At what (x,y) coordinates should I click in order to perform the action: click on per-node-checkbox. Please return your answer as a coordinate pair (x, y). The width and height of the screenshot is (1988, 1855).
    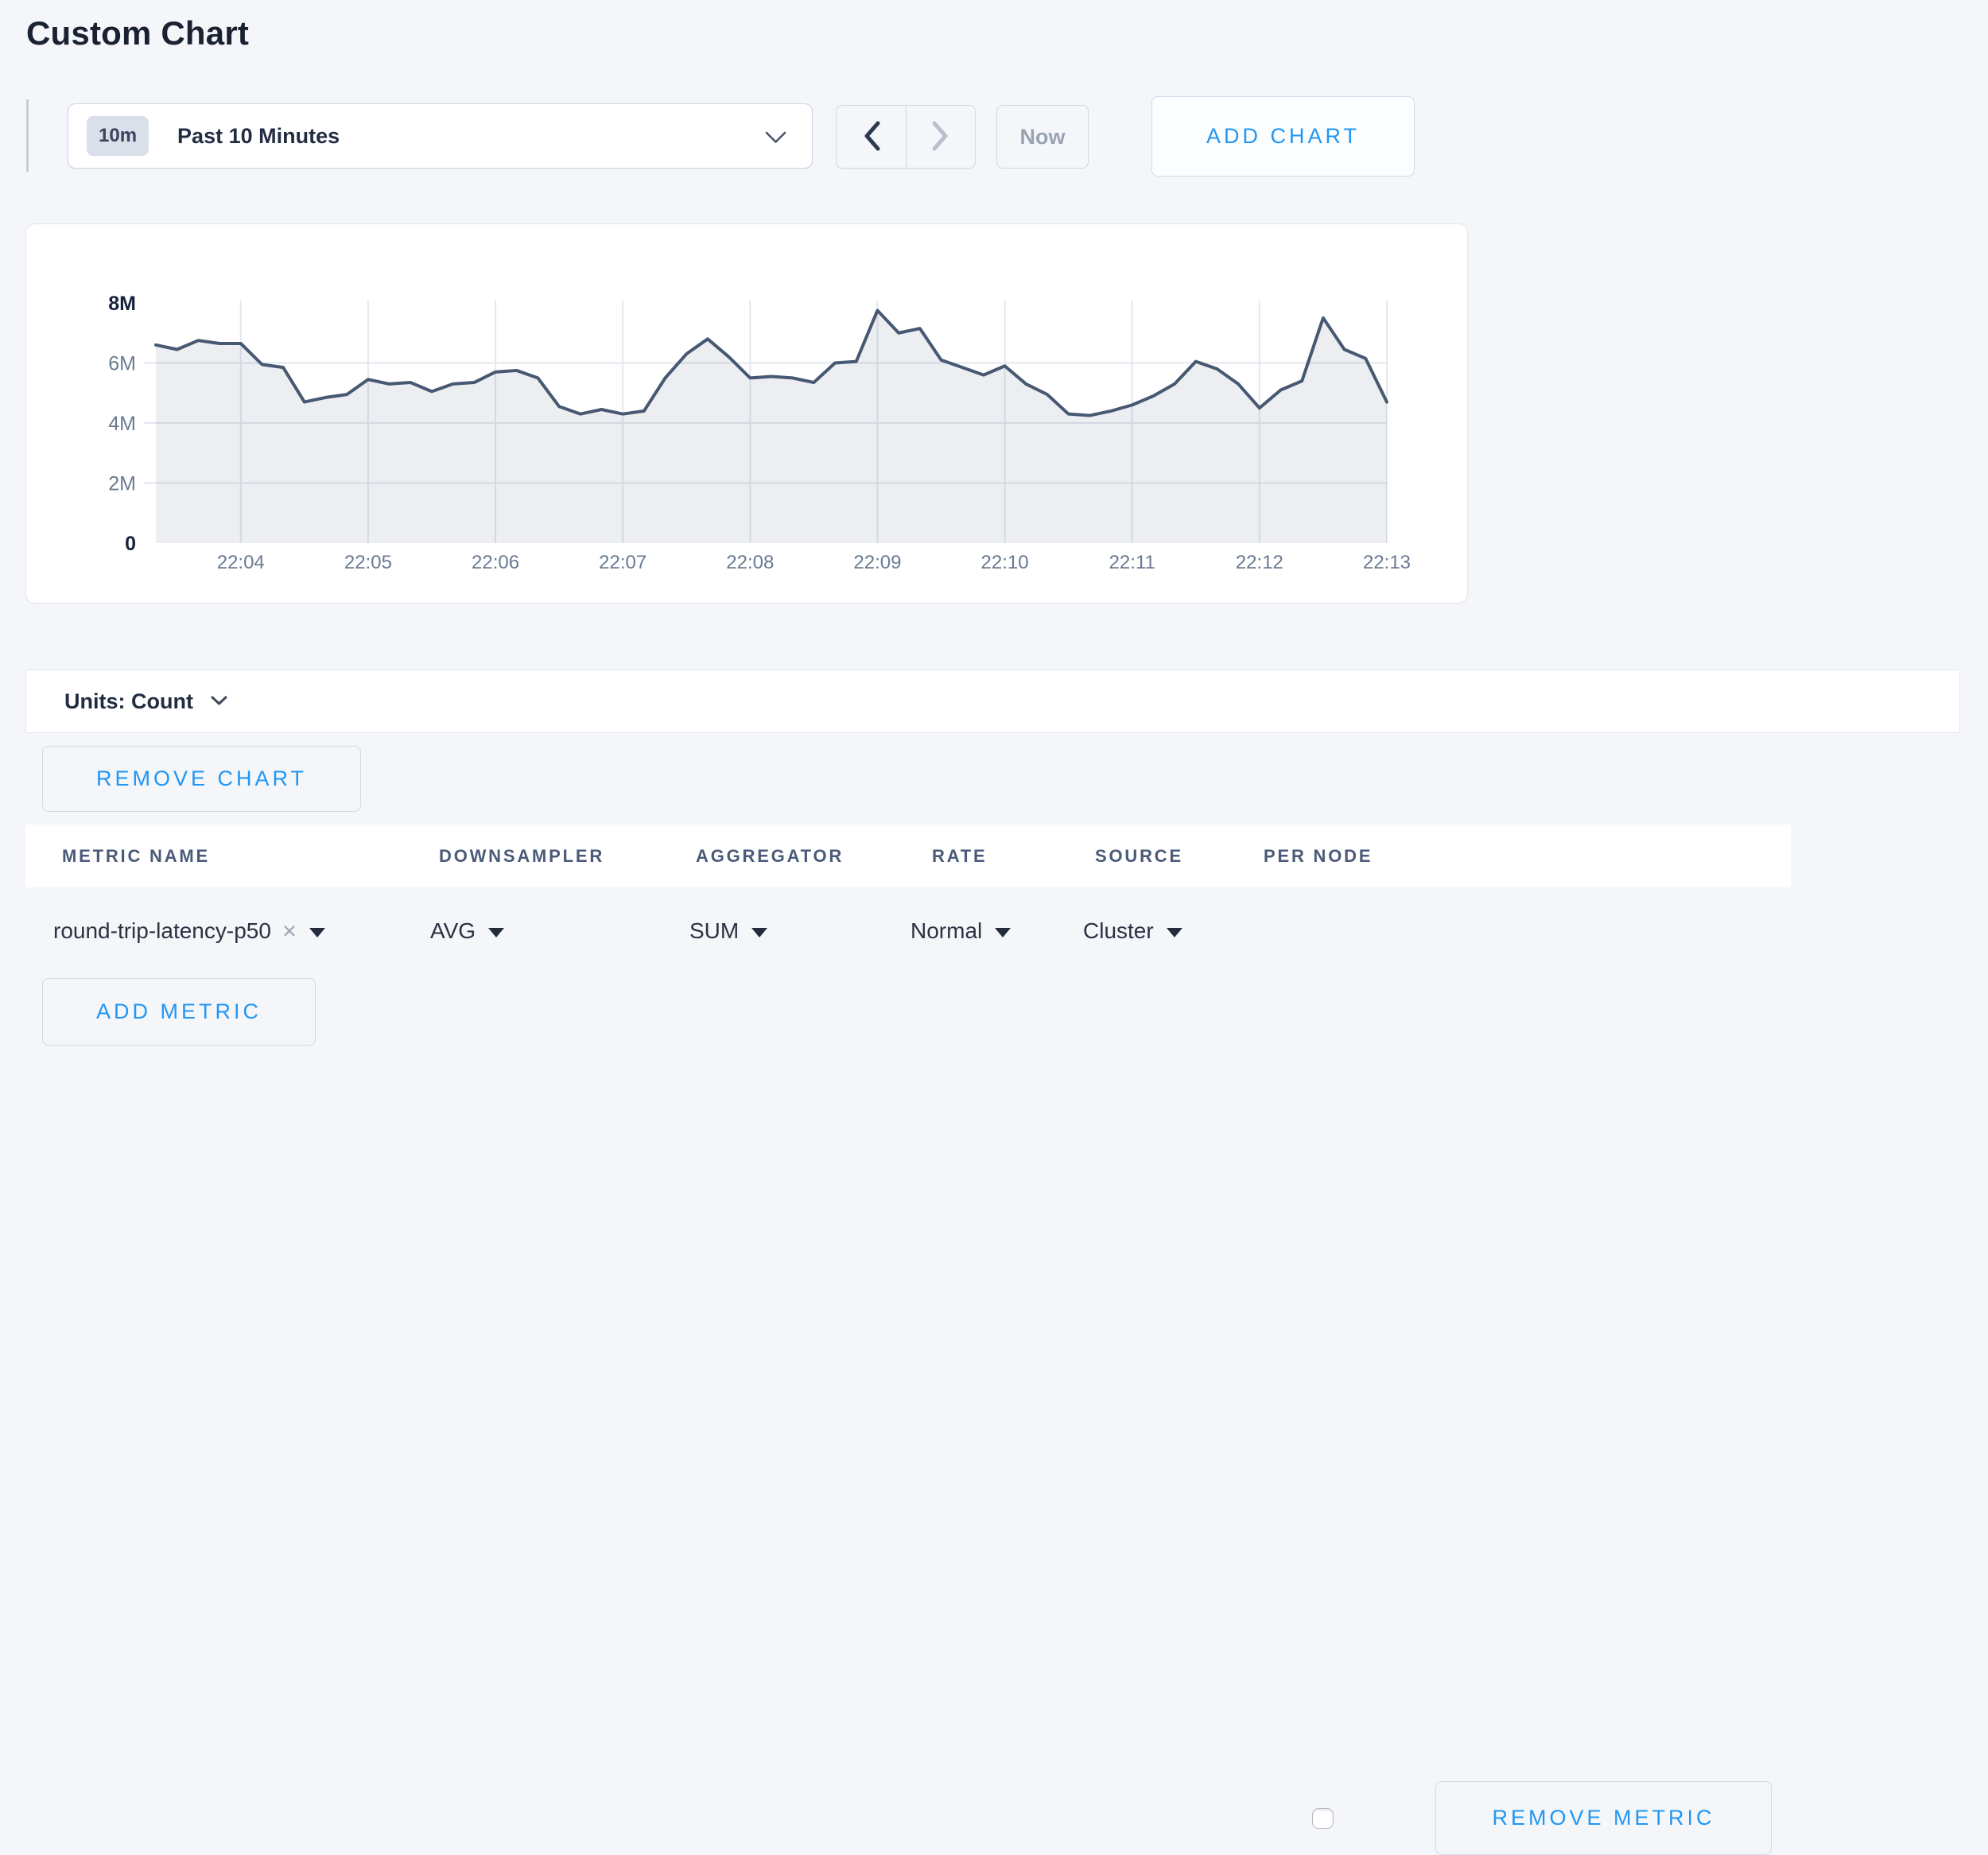
    Looking at the image, I should click on (1323, 1818).